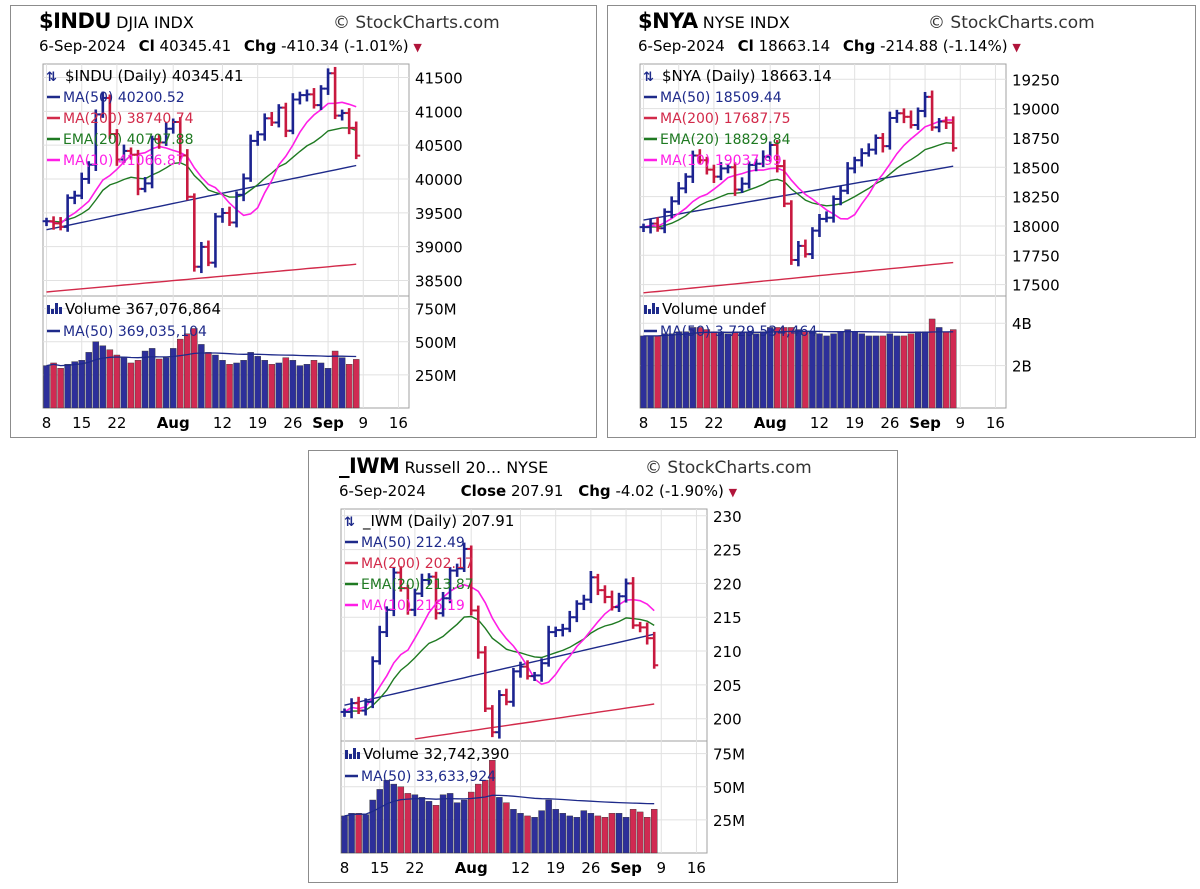 Image resolution: width=1200 pixels, height=889 pixels. I want to click on chg-value: -4.02 (-1.90%), so click(669, 491).